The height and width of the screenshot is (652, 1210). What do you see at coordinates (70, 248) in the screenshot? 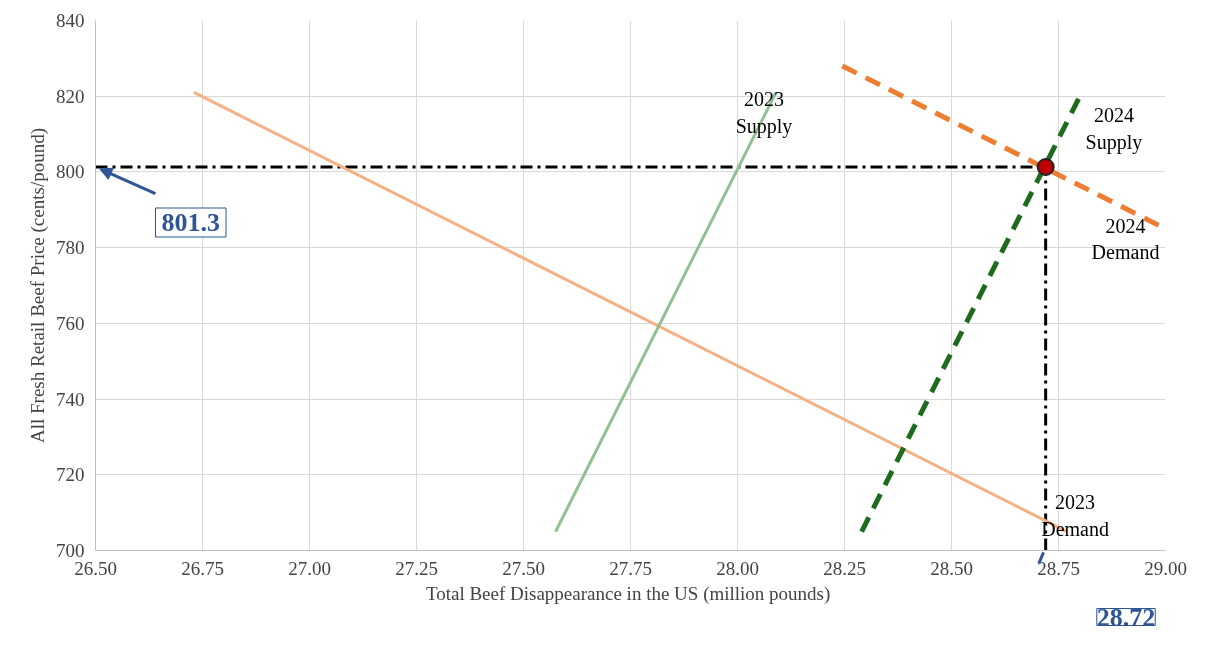
I see `y-tick-label: 780` at bounding box center [70, 248].